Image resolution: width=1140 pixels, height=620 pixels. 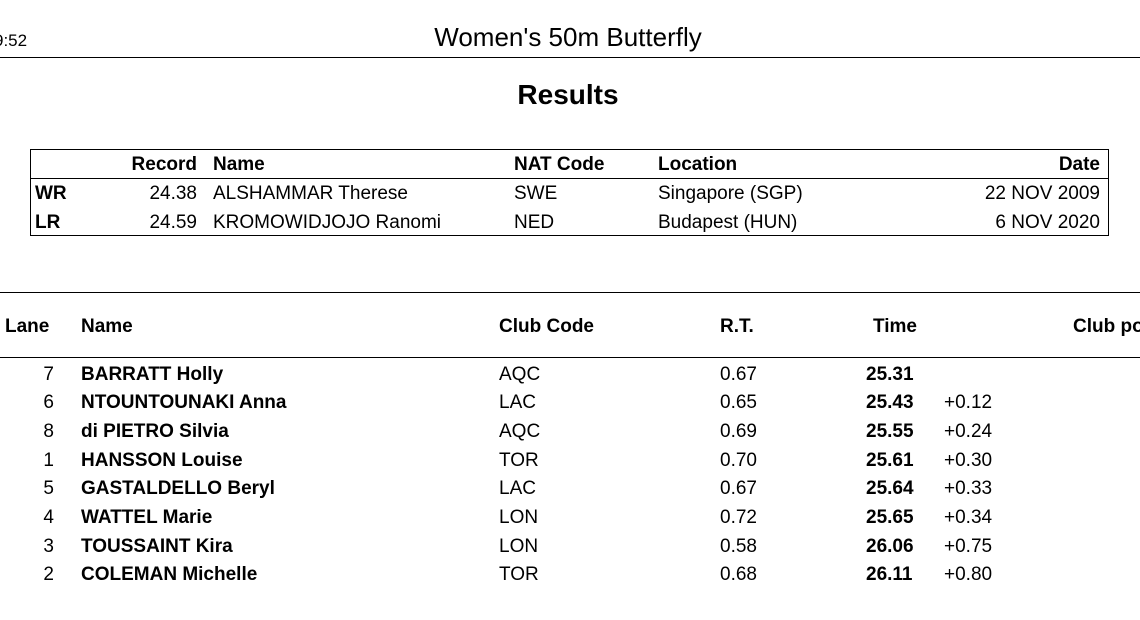 I want to click on athlete-name: TOUSSAINT Kira, so click(x=157, y=546).